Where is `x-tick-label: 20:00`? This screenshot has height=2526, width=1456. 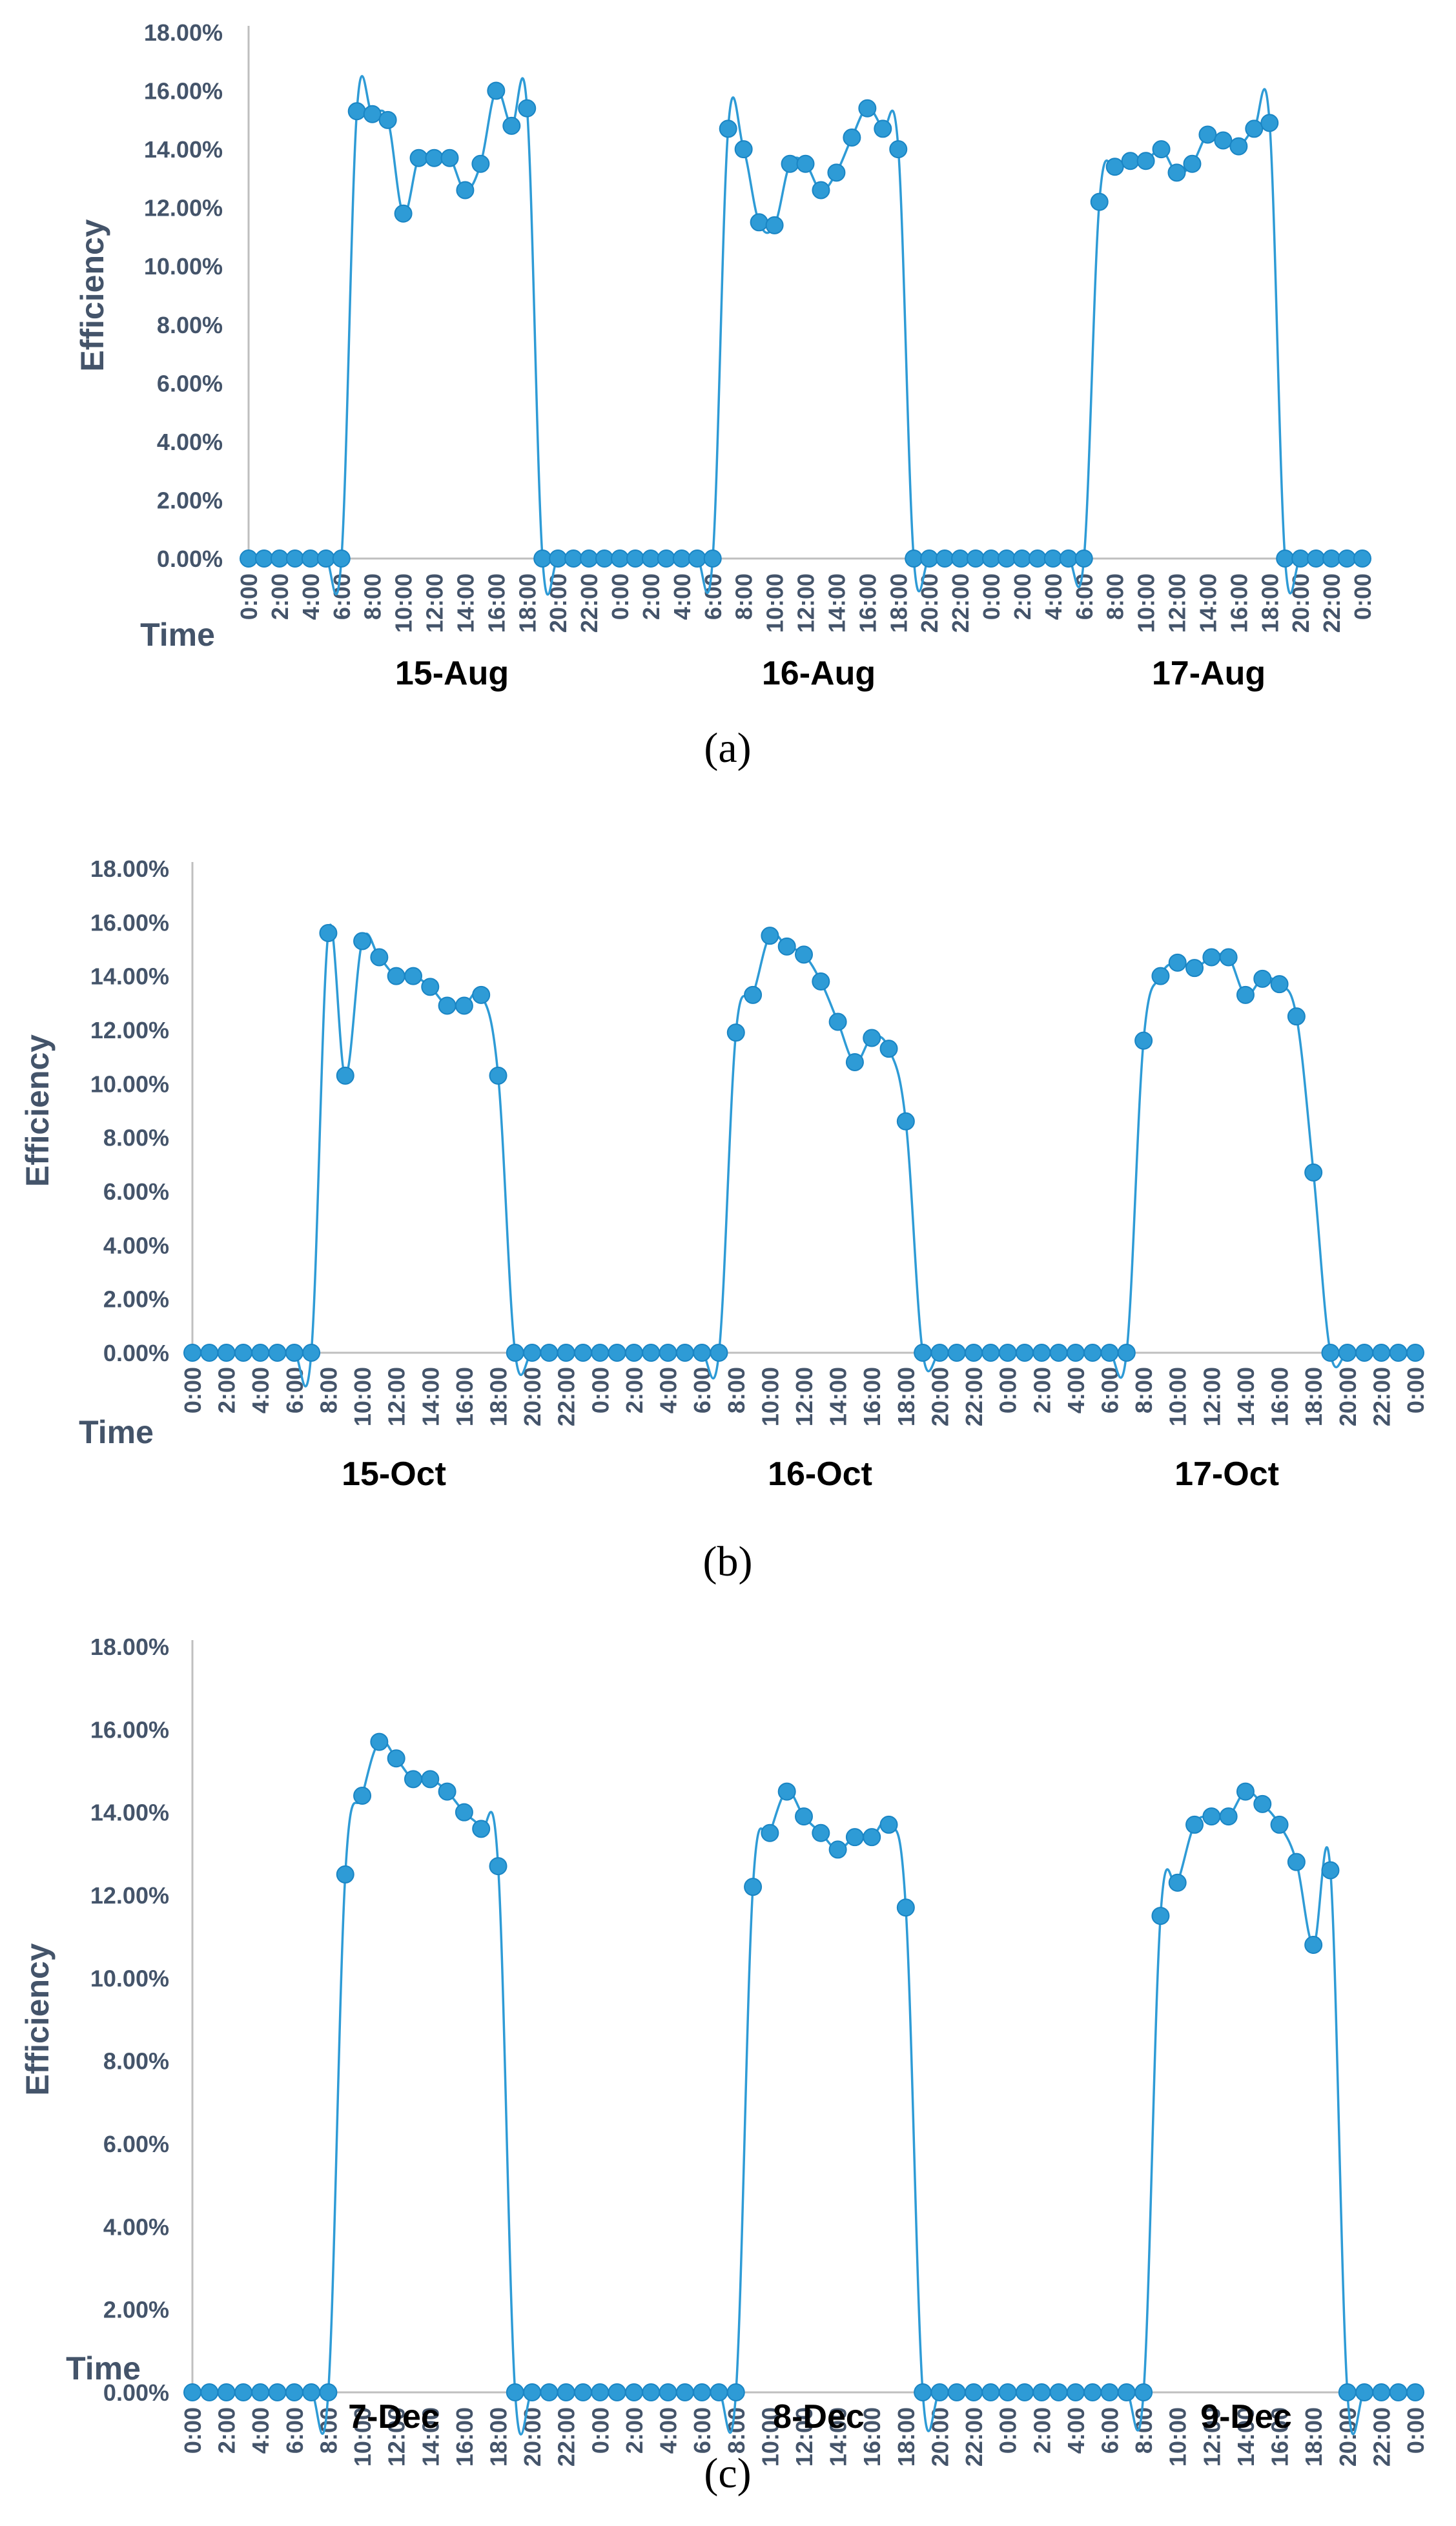
x-tick-label: 20:00 is located at coordinates (929, 603).